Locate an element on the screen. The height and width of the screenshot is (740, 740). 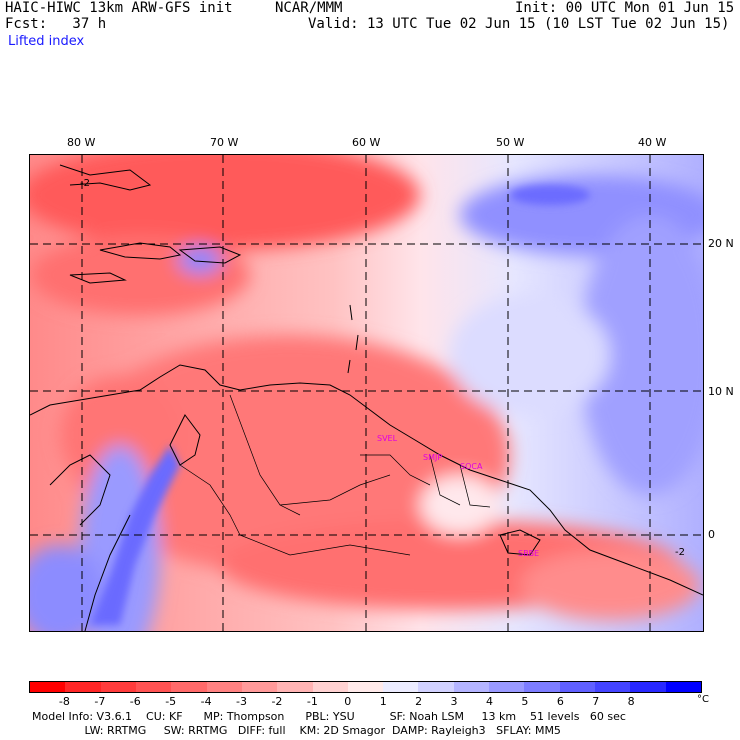
lon-label-80w: 80 W is located at coordinates (81, 142).